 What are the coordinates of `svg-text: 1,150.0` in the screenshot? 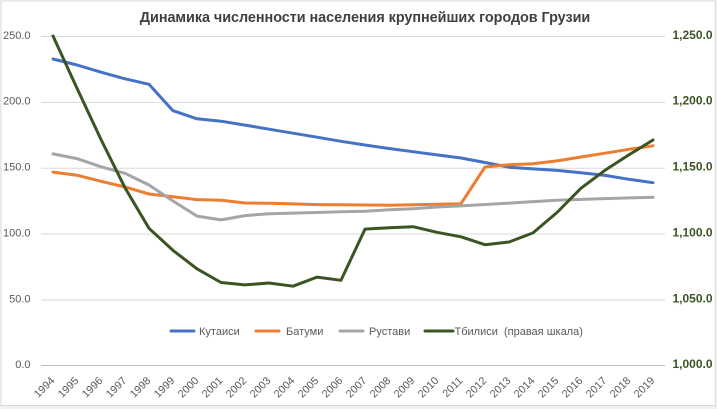 It's located at (693, 167).